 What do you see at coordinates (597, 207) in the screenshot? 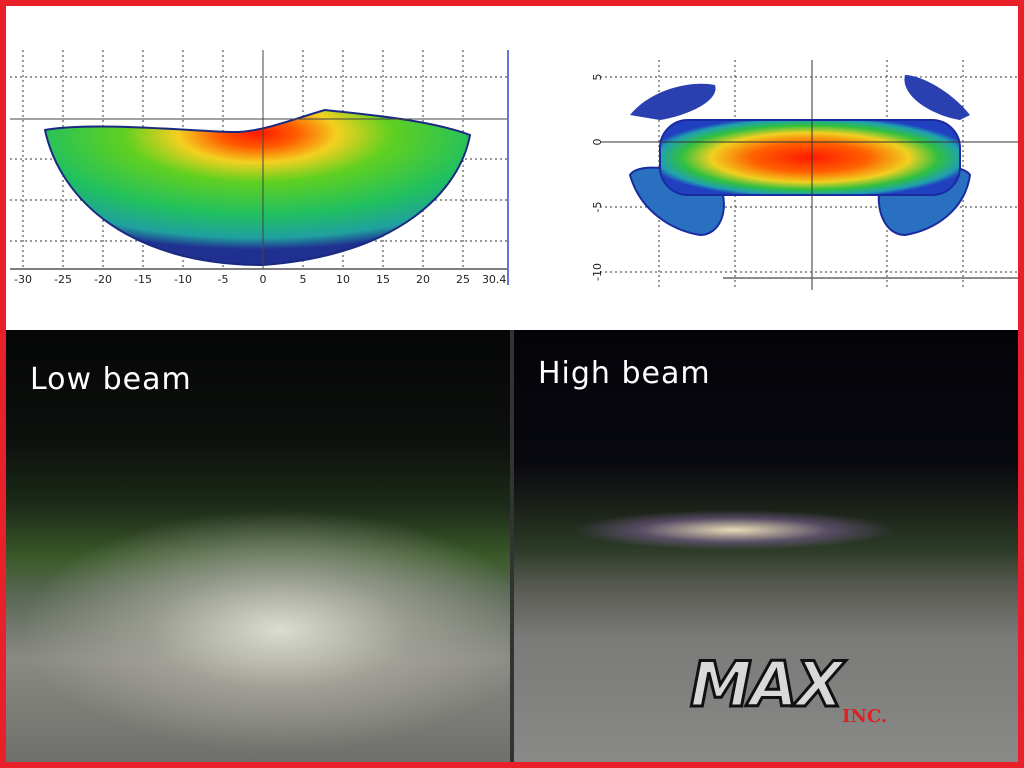
I see `y-tick-label: -5` at bounding box center [597, 207].